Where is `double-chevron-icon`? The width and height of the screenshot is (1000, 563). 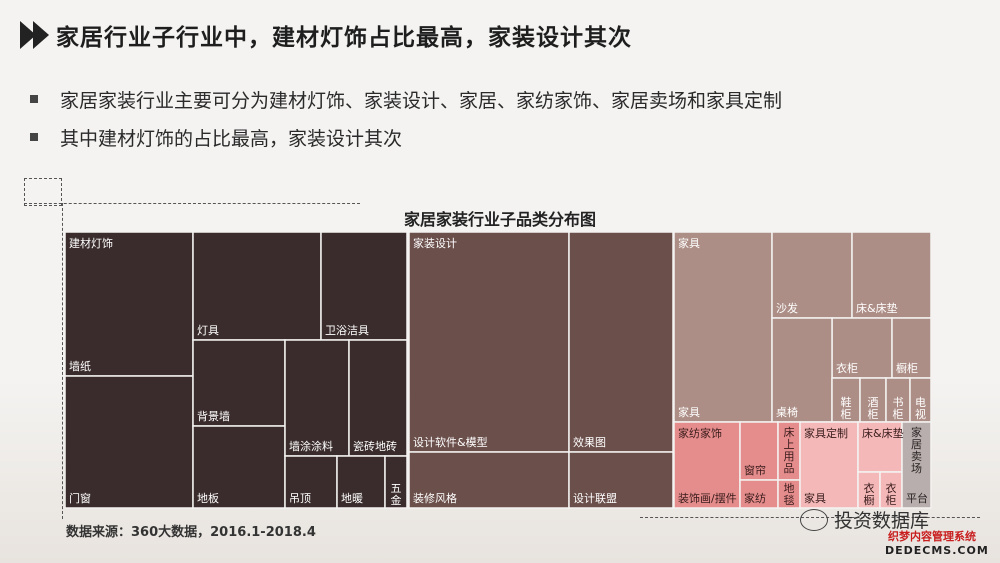 double-chevron-icon is located at coordinates (34, 35).